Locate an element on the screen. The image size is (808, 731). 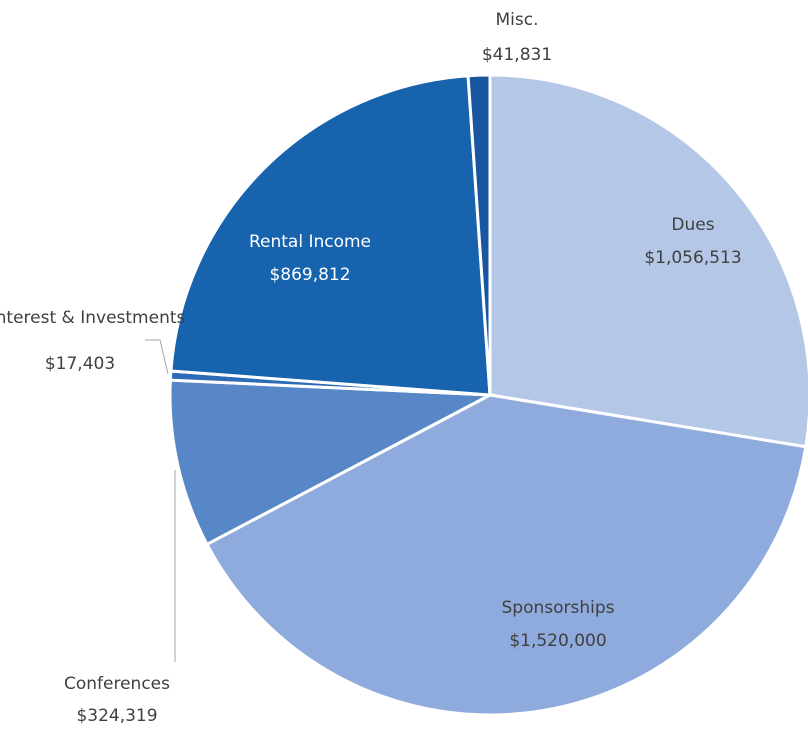
slice-value-label: $41,831 is located at coordinates (517, 55).